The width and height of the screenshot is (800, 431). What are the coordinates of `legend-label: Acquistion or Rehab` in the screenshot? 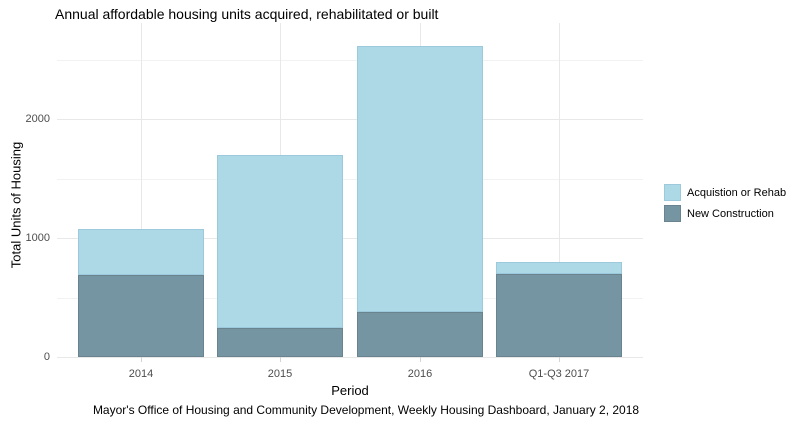 It's located at (737, 192).